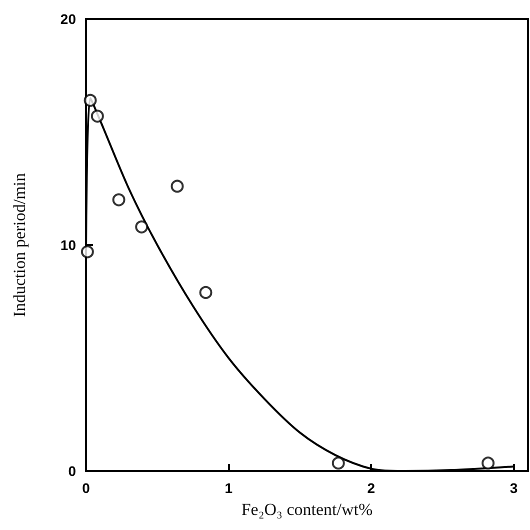 The width and height of the screenshot is (530, 530). Describe the element at coordinates (371, 488) in the screenshot. I see `x-tick-label: 2` at that location.